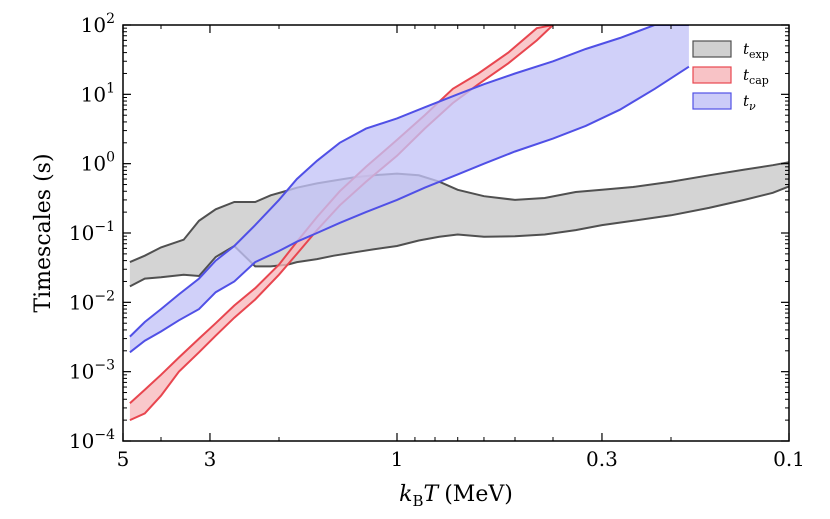 The image size is (830, 519). I want to click on y-tick-label: 10⁻³, so click(92, 371).